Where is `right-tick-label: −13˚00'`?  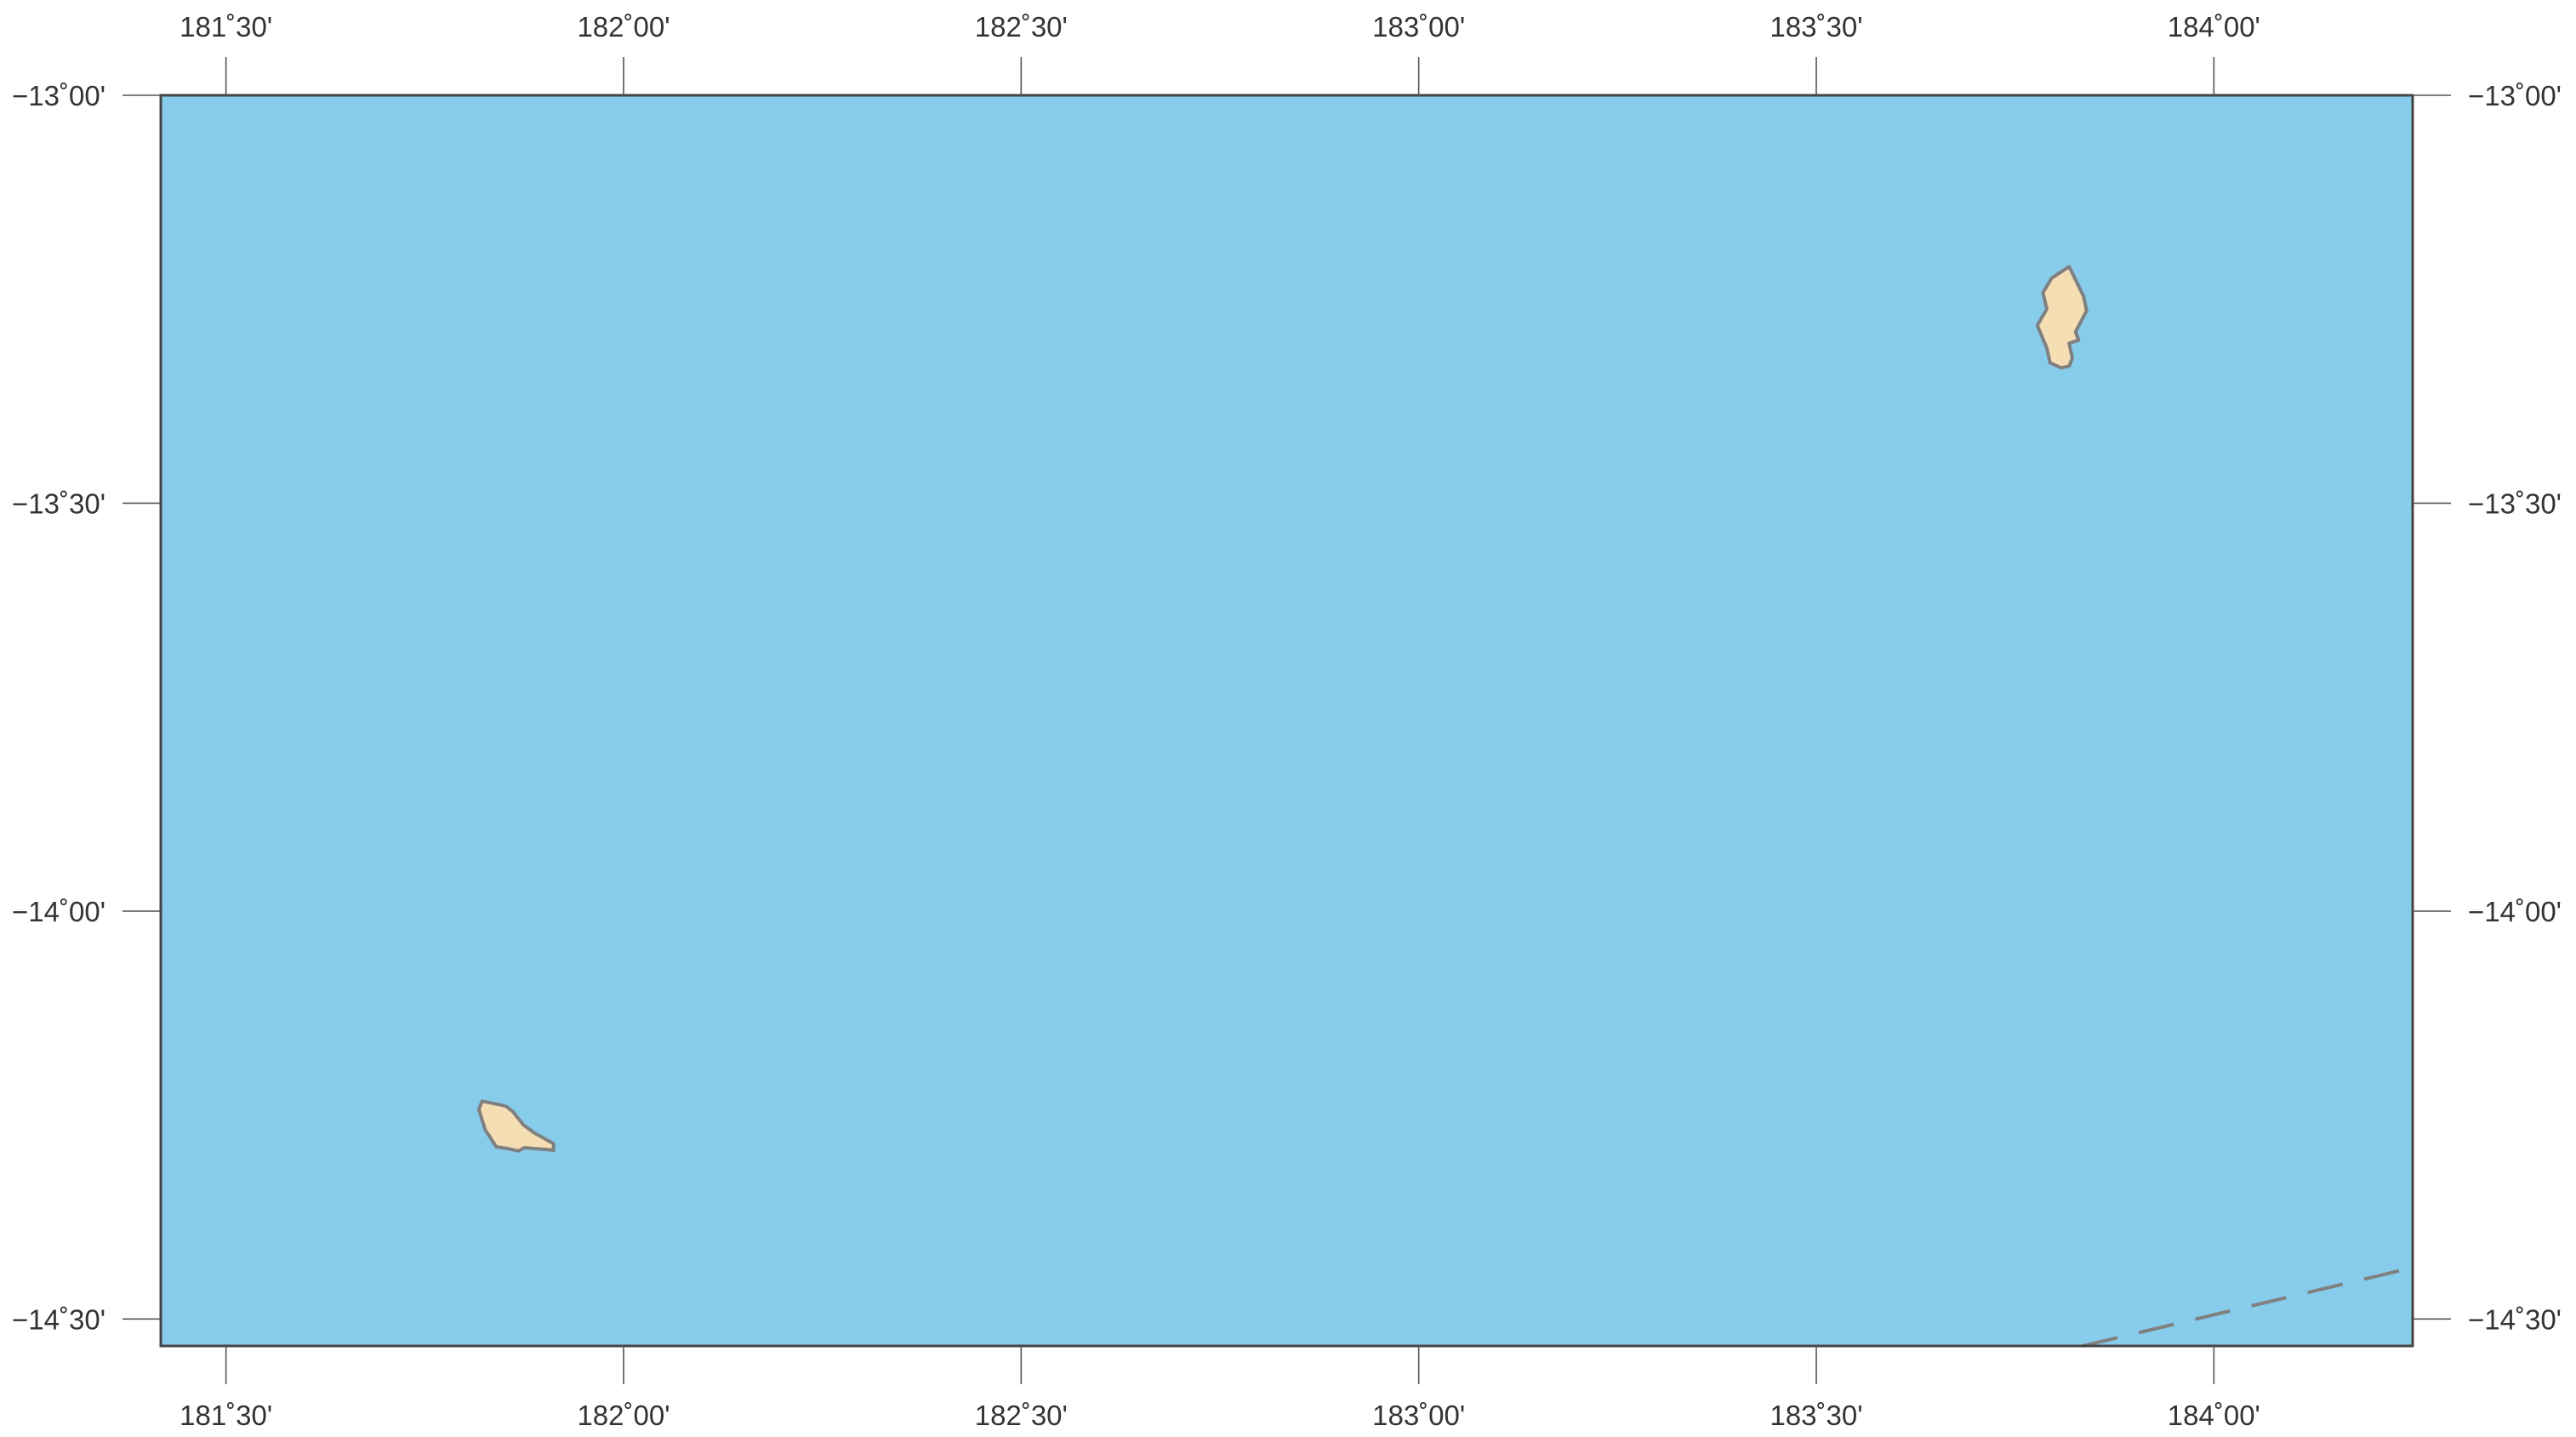
right-tick-label: −13˚00' is located at coordinates (2515, 95).